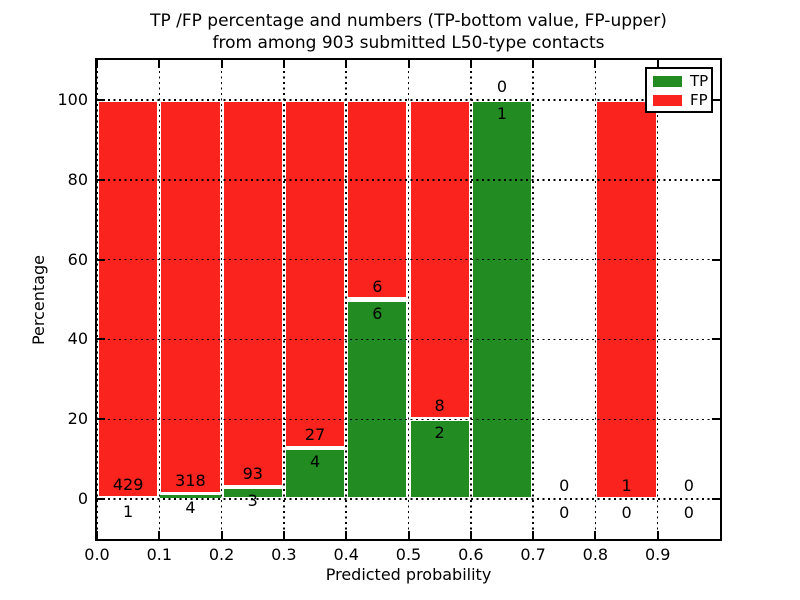 The height and width of the screenshot is (600, 800). I want to click on y-tick-label: 40, so click(77, 339).